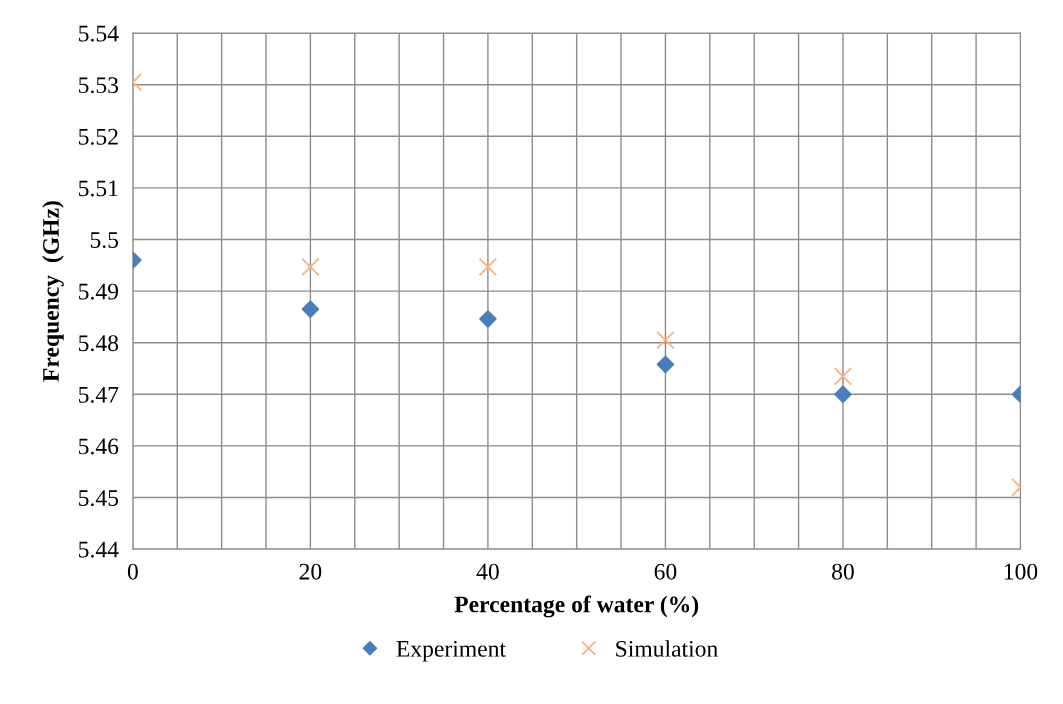 Image resolution: width=1063 pixels, height=704 pixels. What do you see at coordinates (667, 648) in the screenshot?
I see `legend-label: Simulation` at bounding box center [667, 648].